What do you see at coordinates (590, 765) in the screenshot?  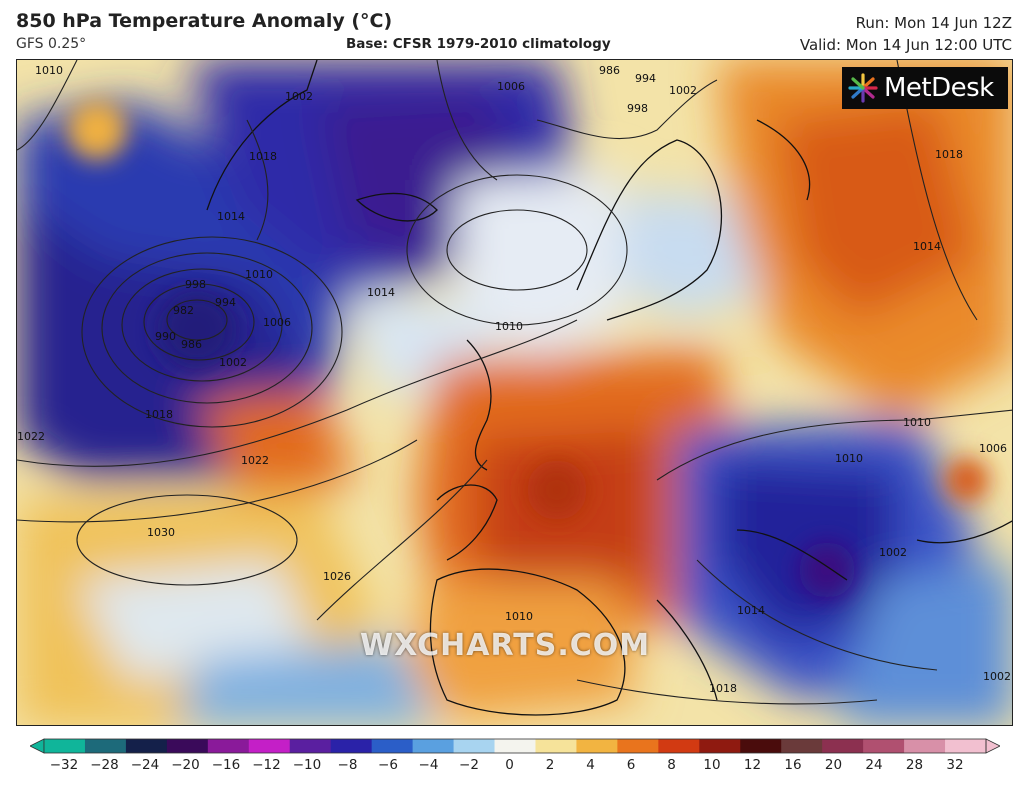 I see `colorbar-tick-label: 4` at bounding box center [590, 765].